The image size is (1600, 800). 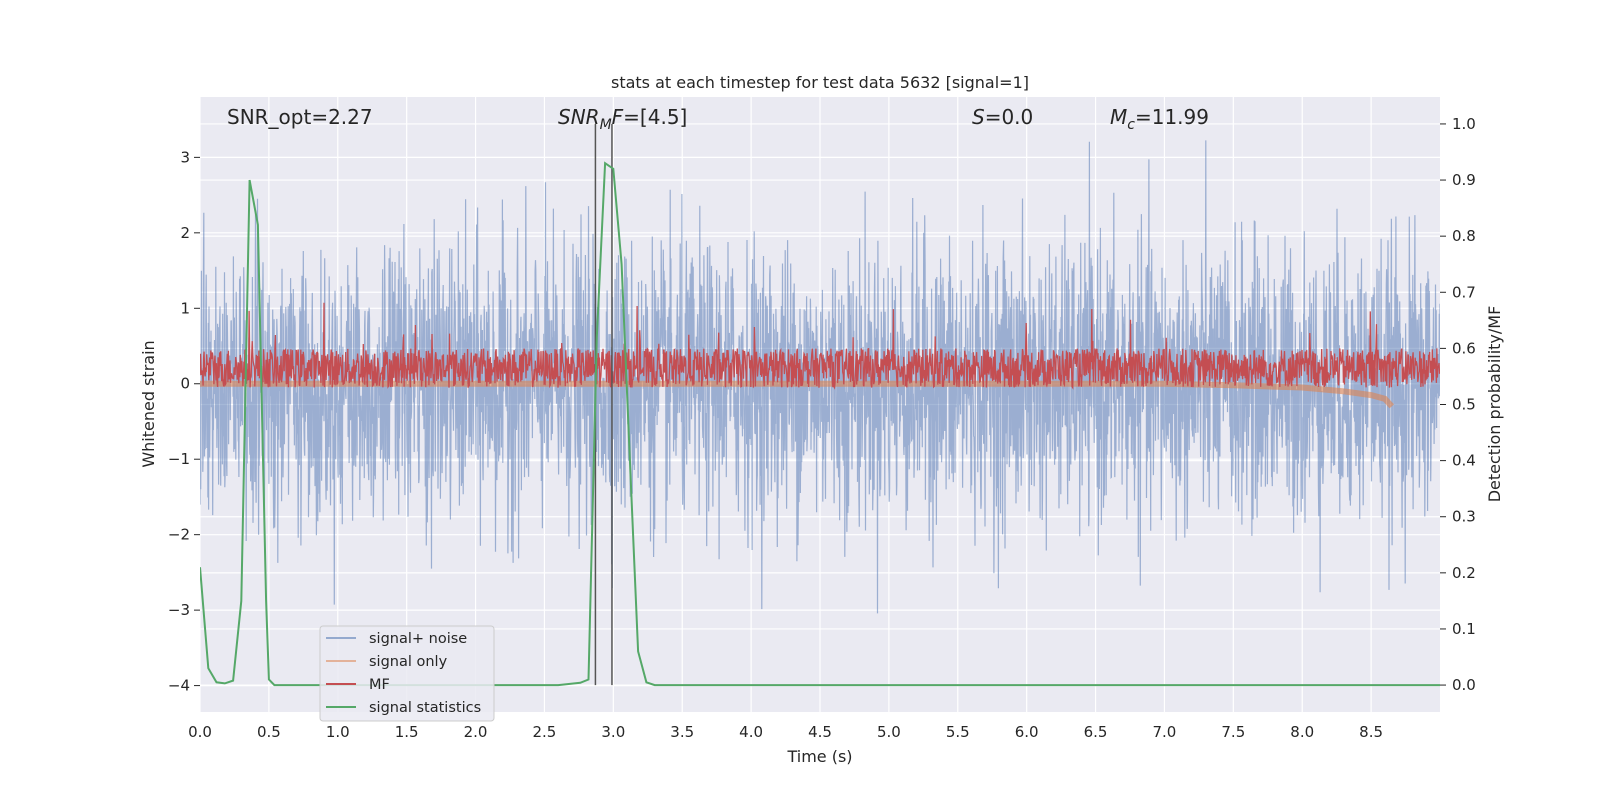 I want to click on legend-label-signal-statistics: signal statistics, so click(x=425, y=708).